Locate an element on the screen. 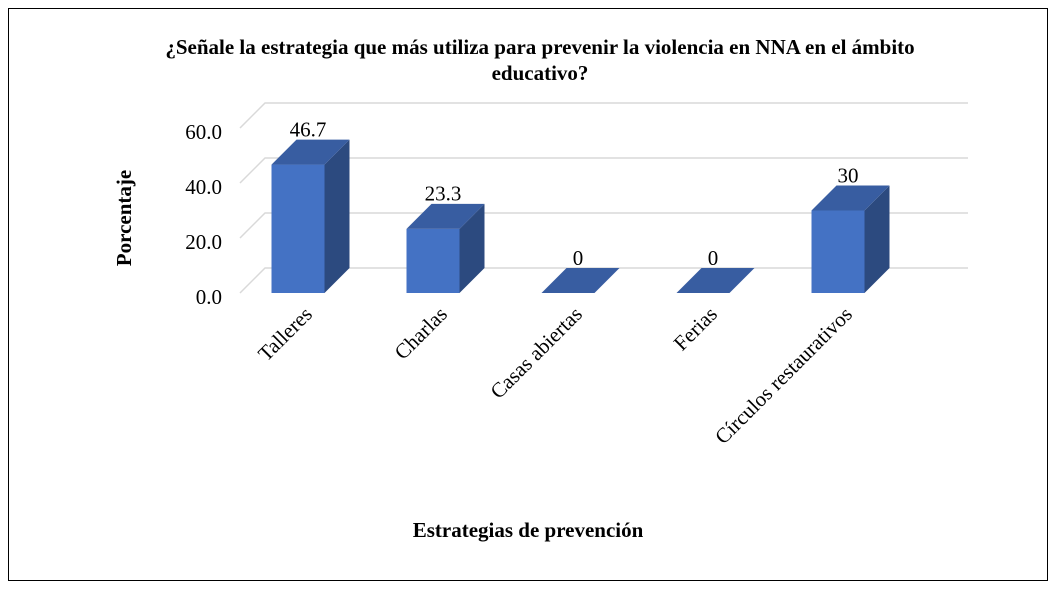 The image size is (1057, 592). y-axis-title: Porcentaje is located at coordinates (124, 218).